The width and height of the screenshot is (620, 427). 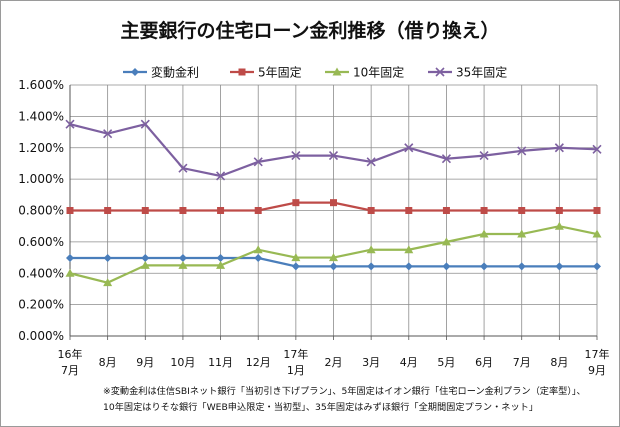 I want to click on x-tick-label: 8月, so click(x=559, y=362).